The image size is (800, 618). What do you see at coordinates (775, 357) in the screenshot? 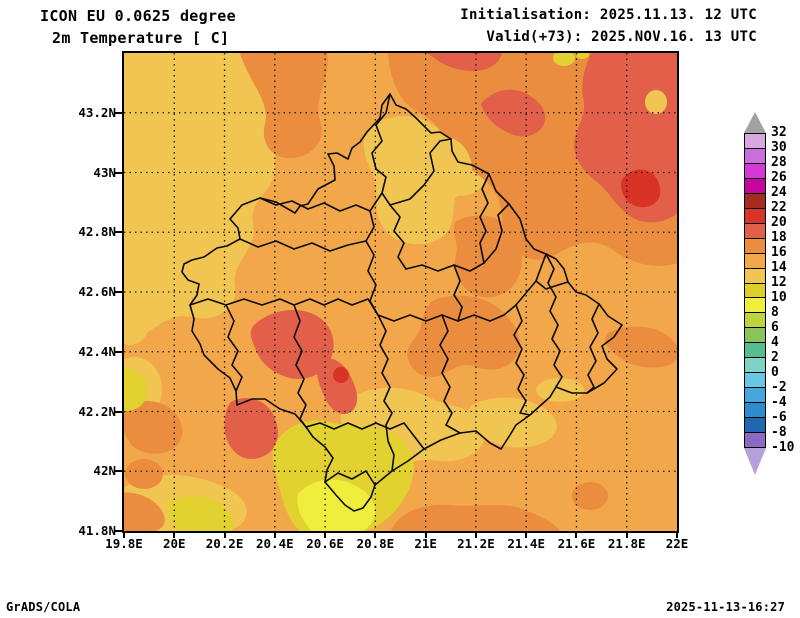
I see `colorbar-tick-label: 2` at bounding box center [775, 357].